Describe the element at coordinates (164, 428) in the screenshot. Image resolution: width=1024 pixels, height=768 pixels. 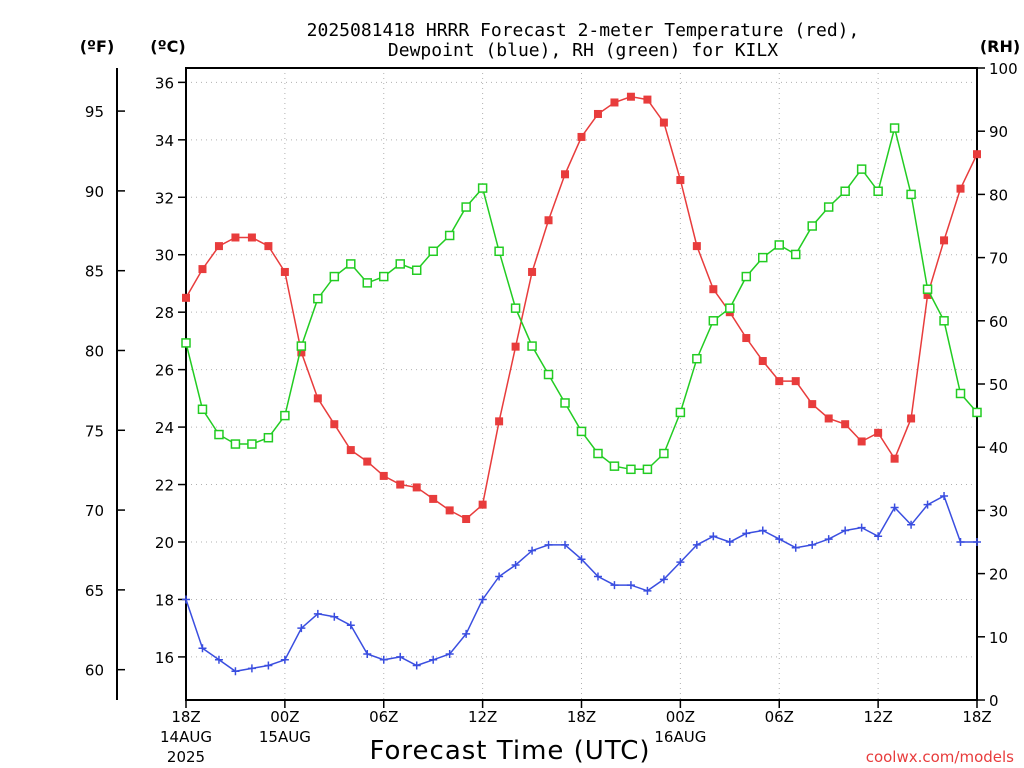
I see `celsius-tick-label: 24` at that location.